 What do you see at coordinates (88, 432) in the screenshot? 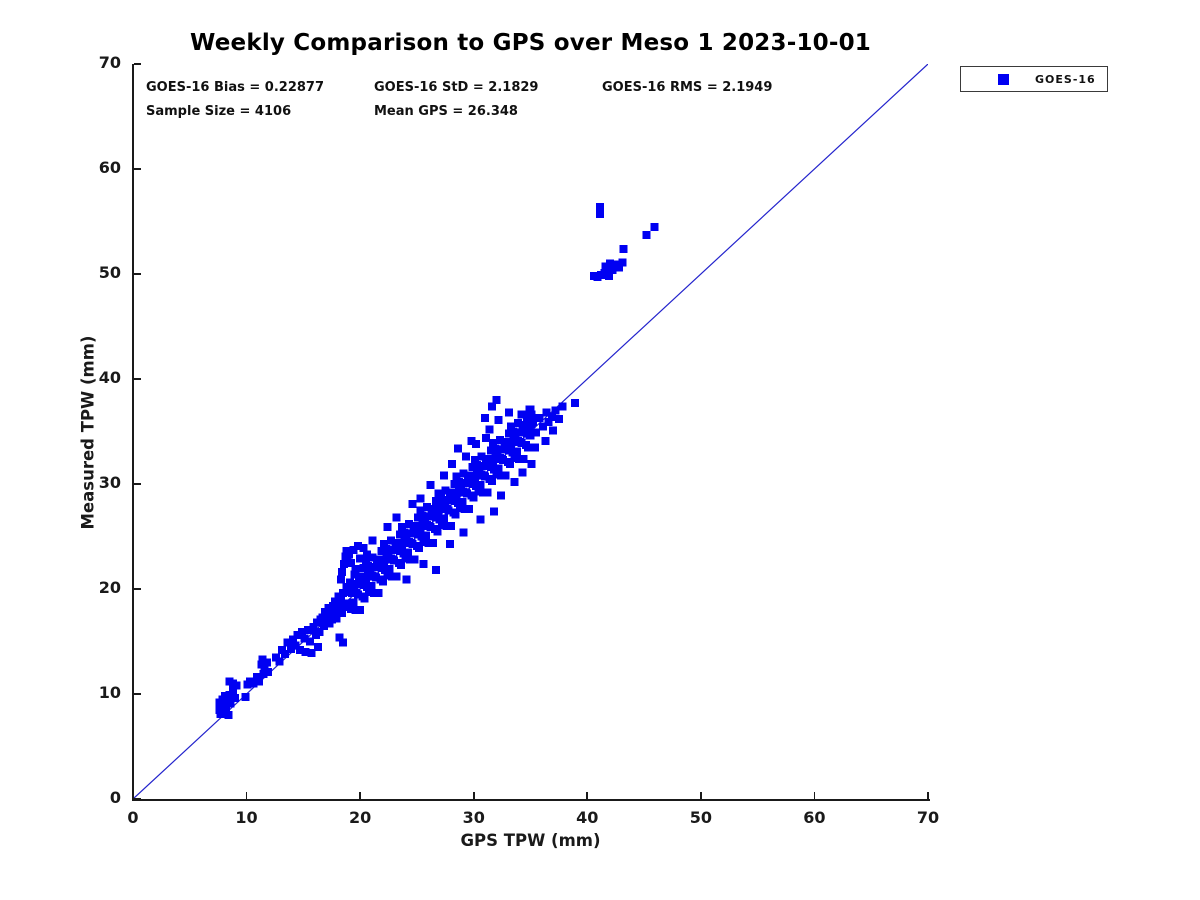
I see `y-axis-label: Measured TPW (mm)` at bounding box center [88, 432].